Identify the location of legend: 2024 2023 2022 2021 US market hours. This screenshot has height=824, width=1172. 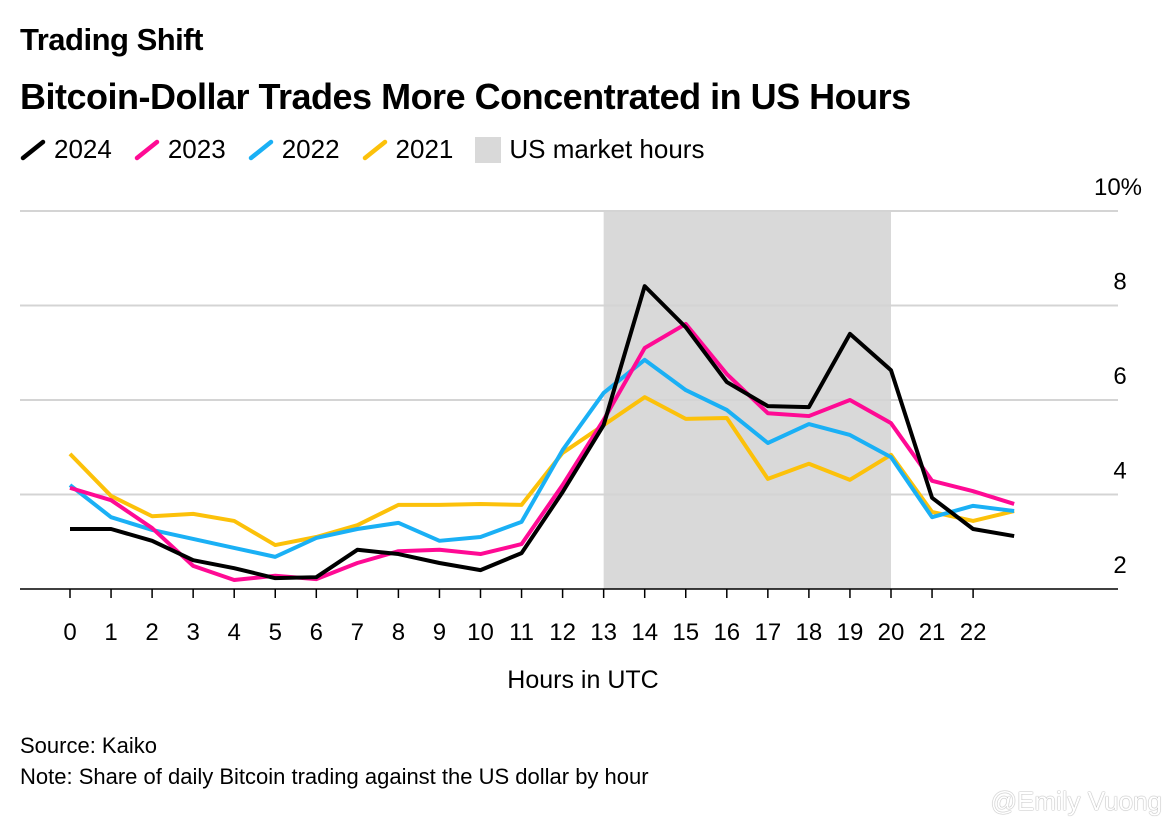
(373, 149).